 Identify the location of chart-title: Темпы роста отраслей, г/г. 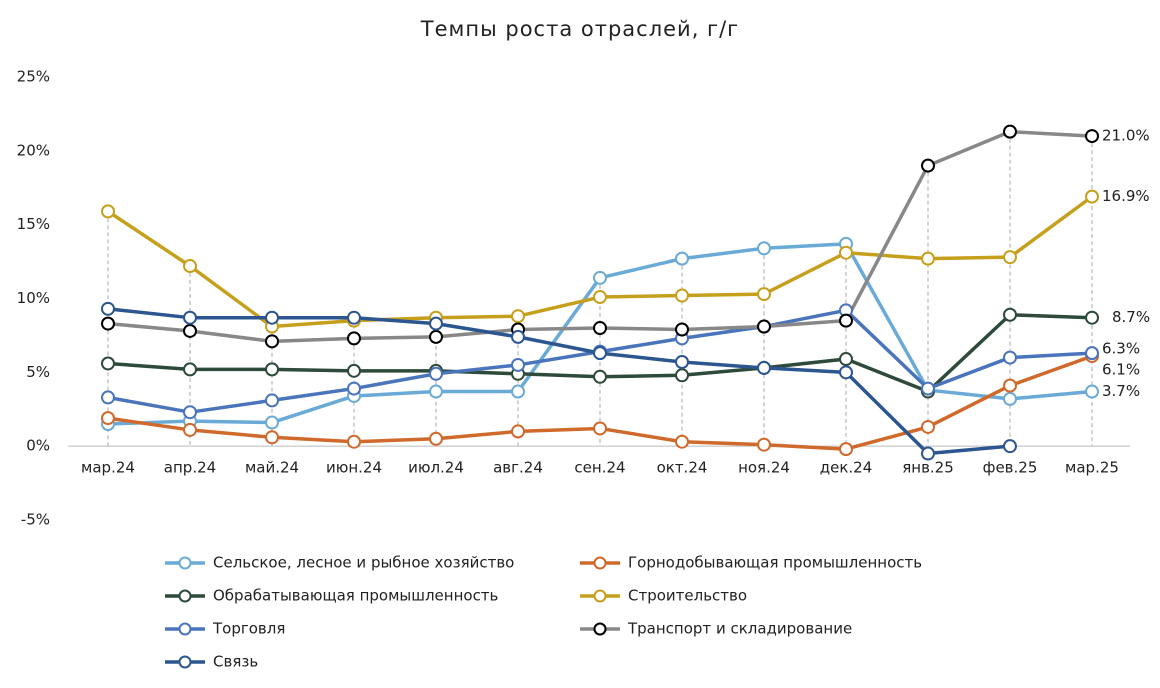
(579, 29).